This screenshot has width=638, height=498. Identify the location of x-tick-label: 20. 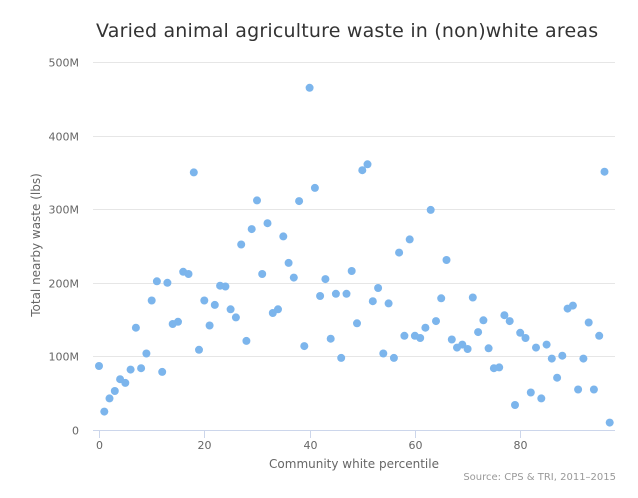
(205, 445).